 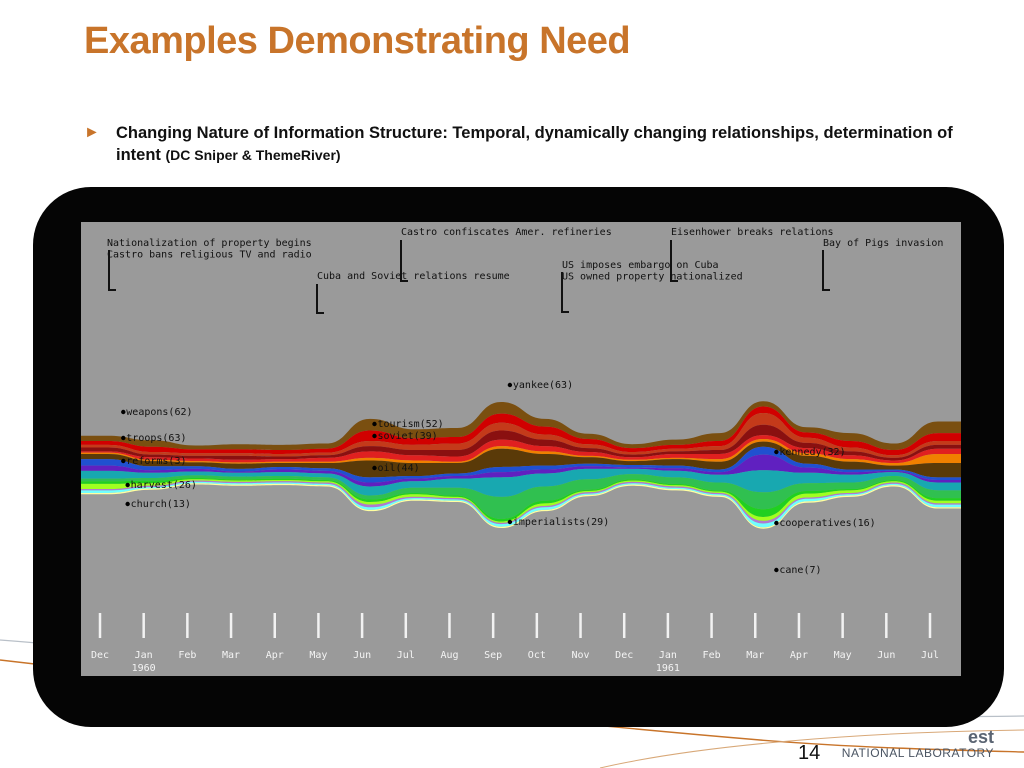 What do you see at coordinates (164, 485) in the screenshot?
I see `term-text: harvest(26)` at bounding box center [164, 485].